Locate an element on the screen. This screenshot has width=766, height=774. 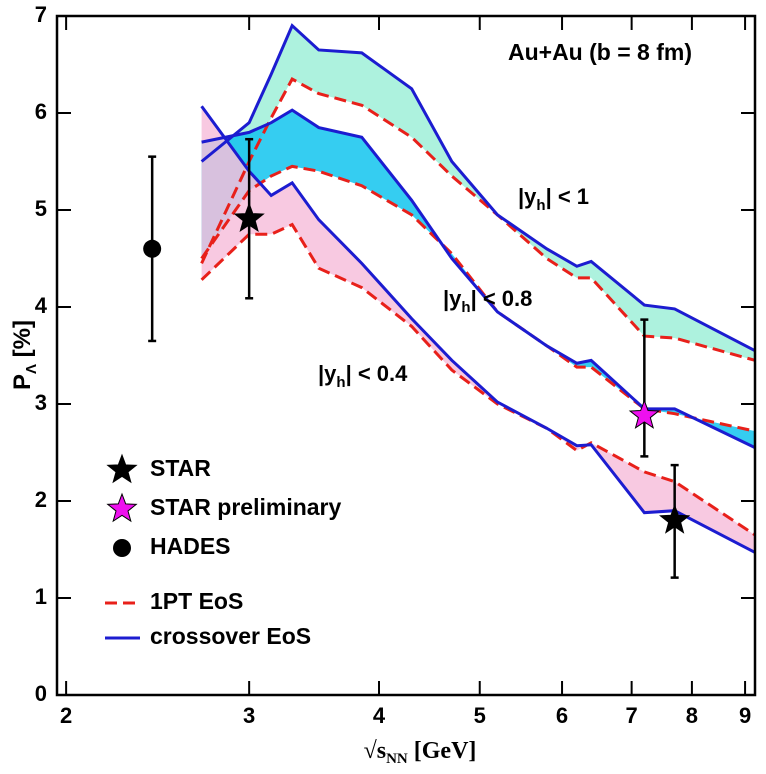
band-label-part: | < 0.4 is located at coordinates (377, 373).